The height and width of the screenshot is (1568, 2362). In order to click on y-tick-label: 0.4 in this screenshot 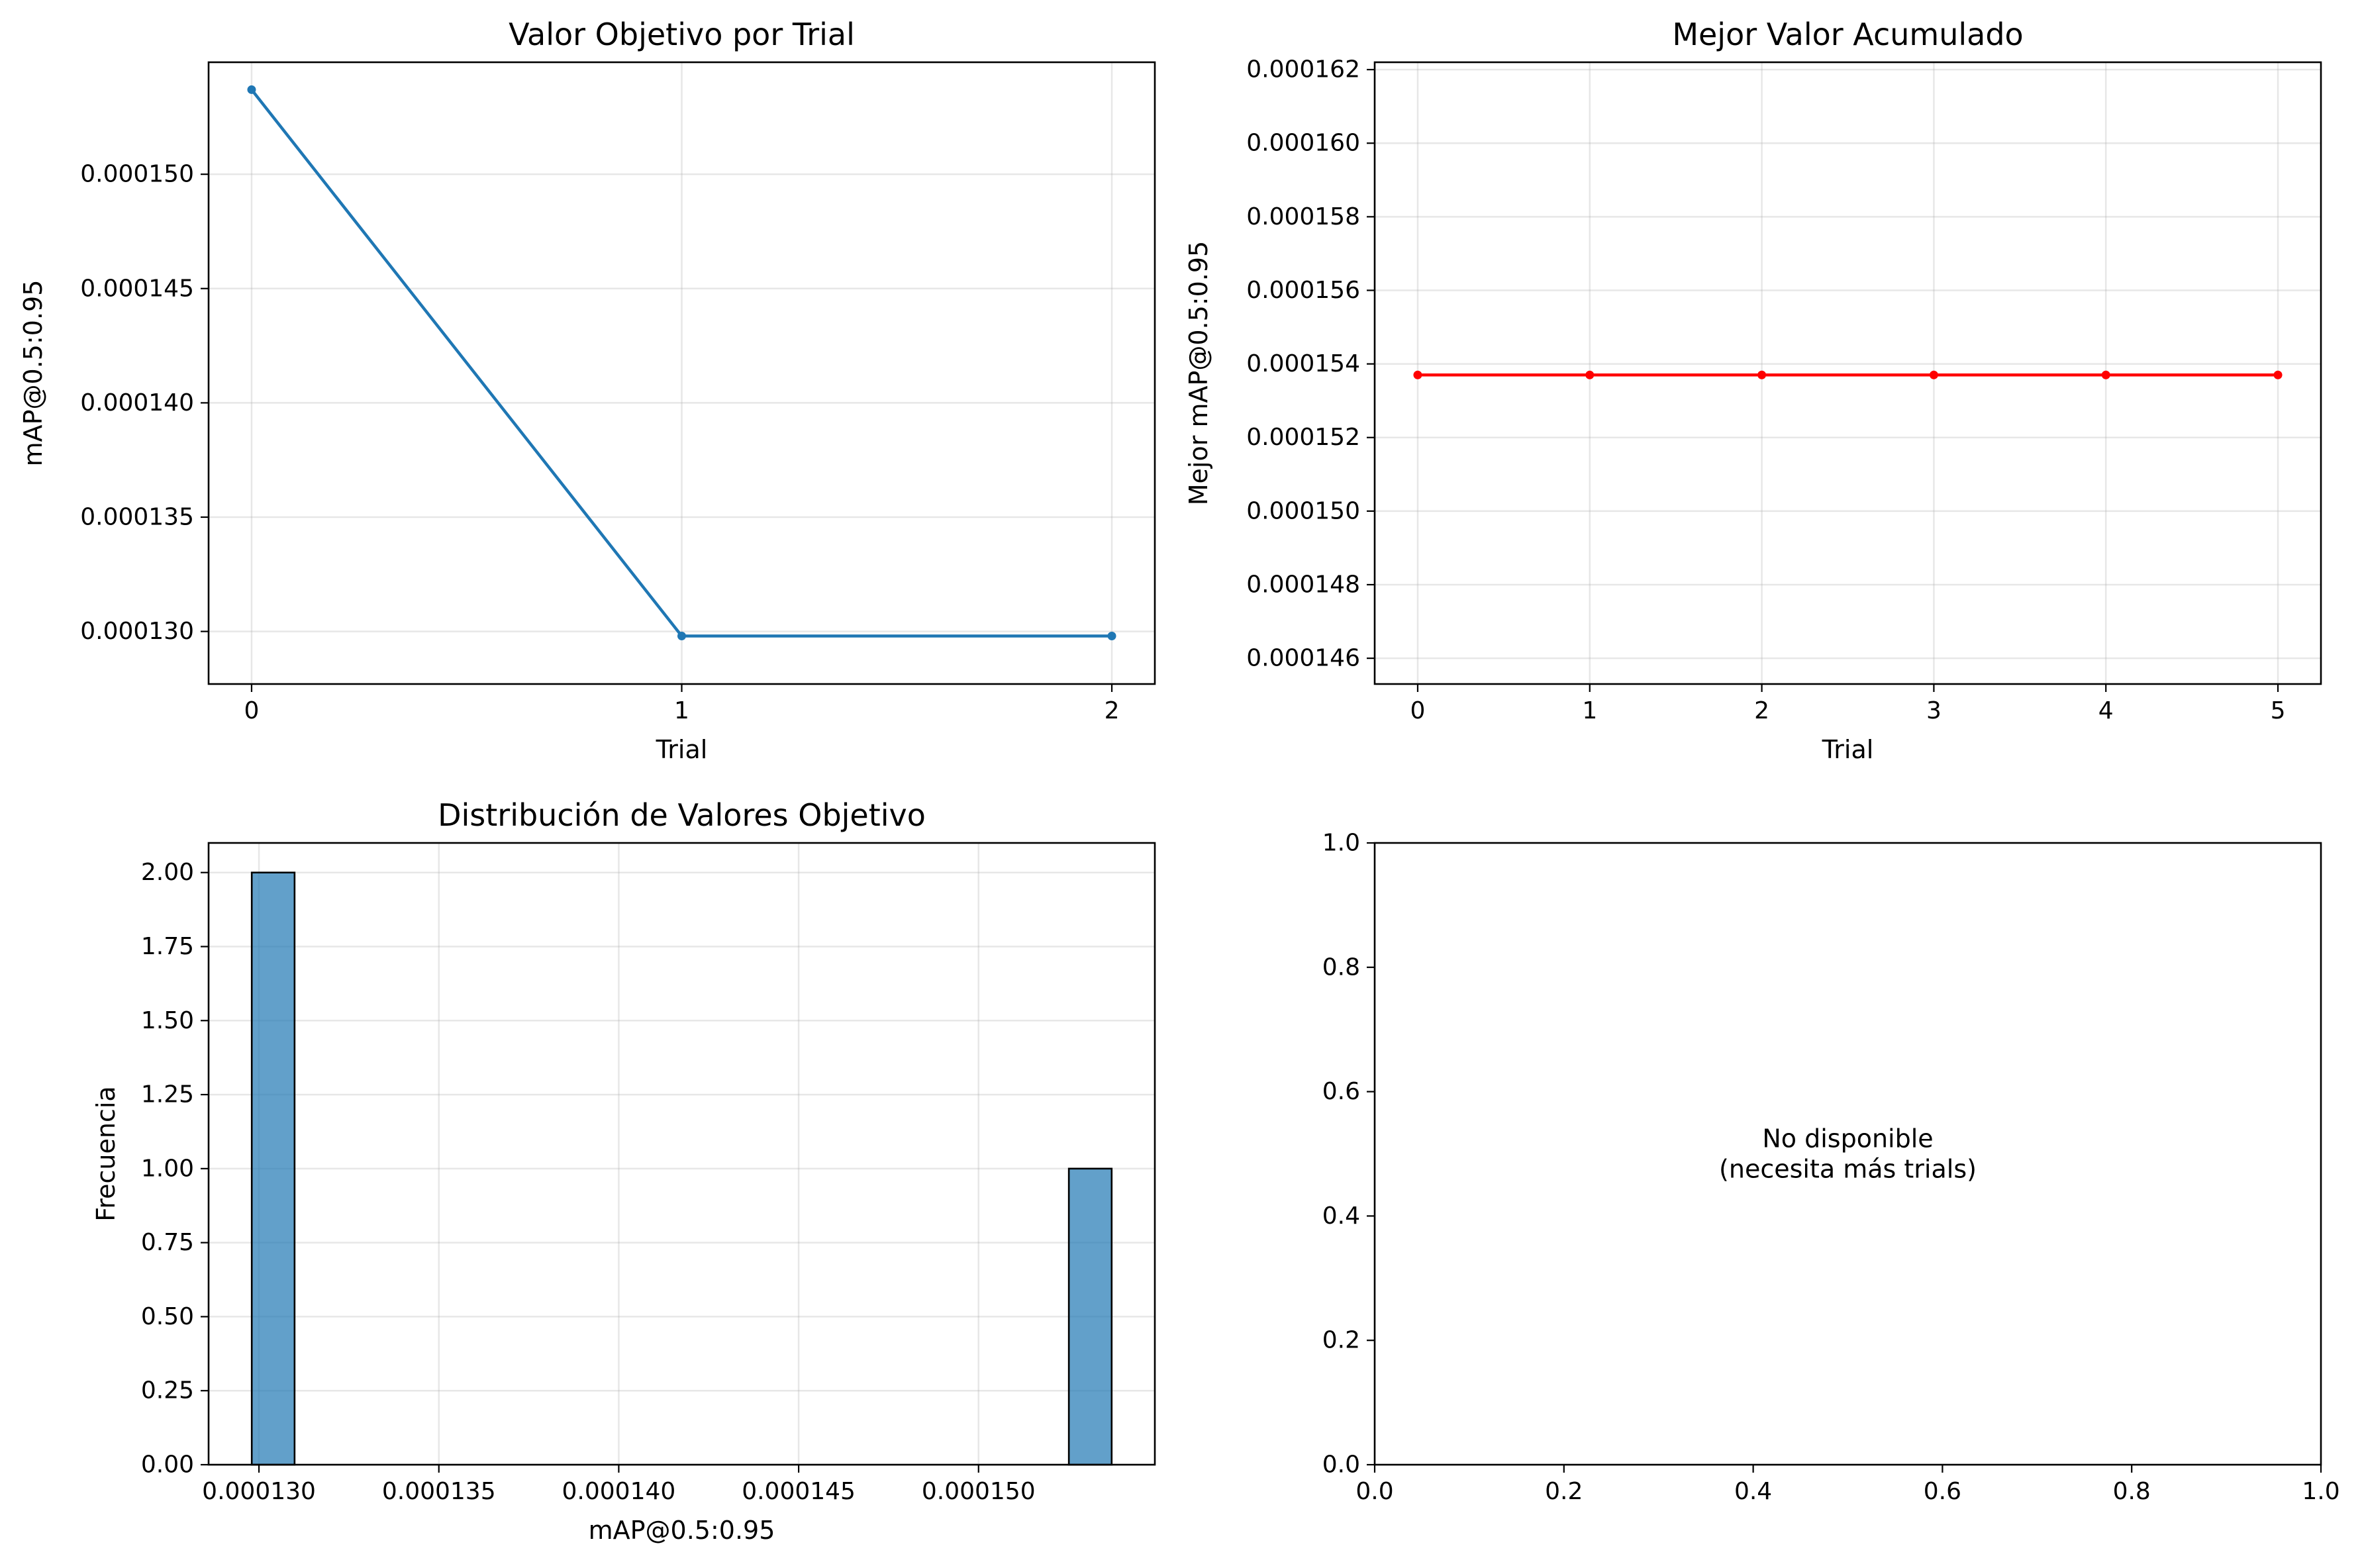, I will do `click(1341, 1216)`.